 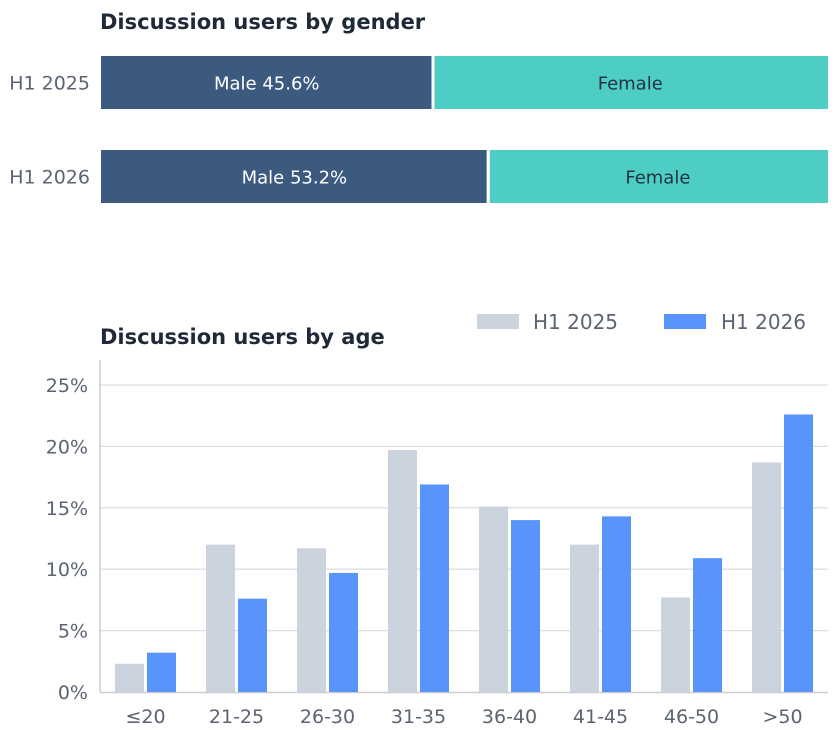 I want to click on gender-segment-label: Male 53.2%, so click(x=295, y=178).